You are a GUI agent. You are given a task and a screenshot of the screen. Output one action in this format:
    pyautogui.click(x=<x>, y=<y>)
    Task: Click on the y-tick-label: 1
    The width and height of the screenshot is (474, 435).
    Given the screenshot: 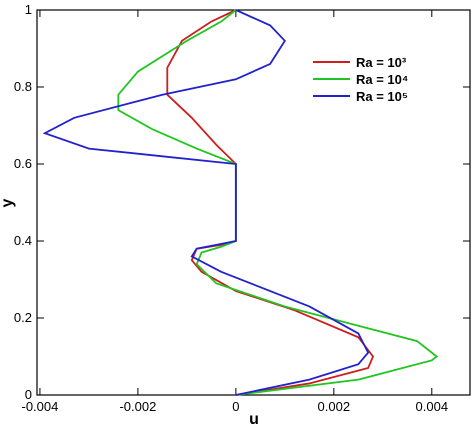 What is the action you would take?
    pyautogui.click(x=28, y=9)
    